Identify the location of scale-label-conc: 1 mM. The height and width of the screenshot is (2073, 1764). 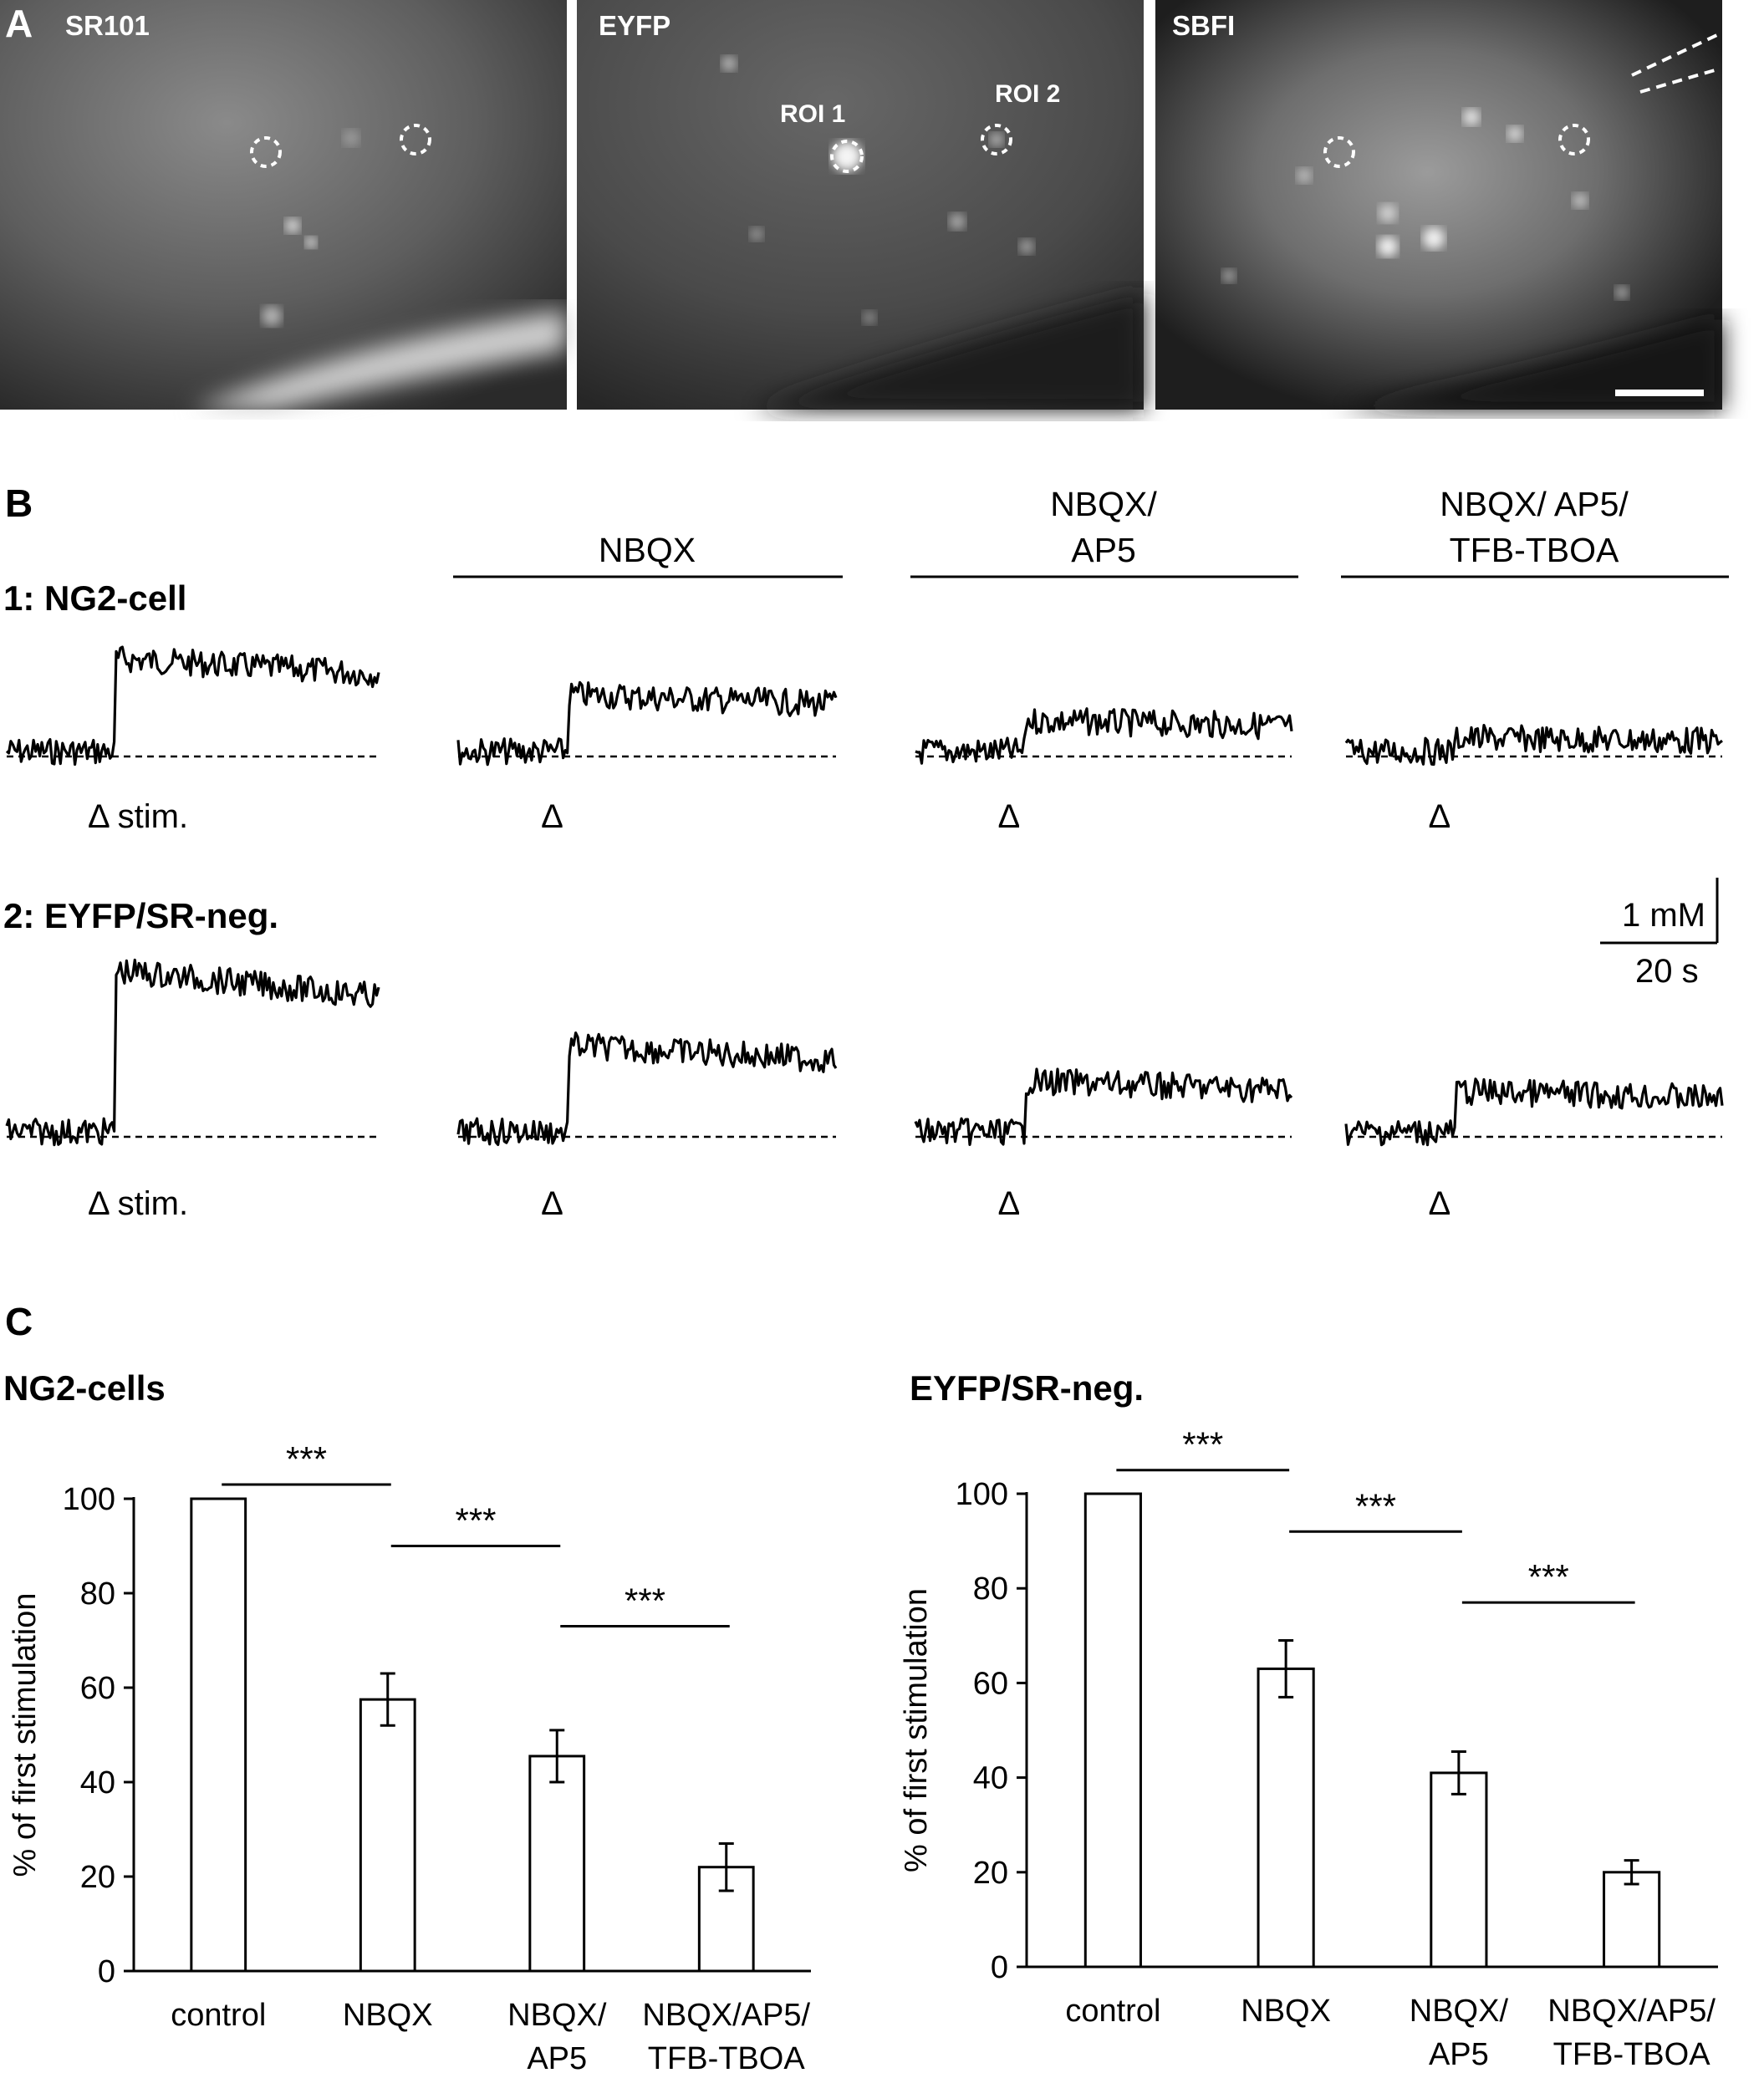
(1663, 916).